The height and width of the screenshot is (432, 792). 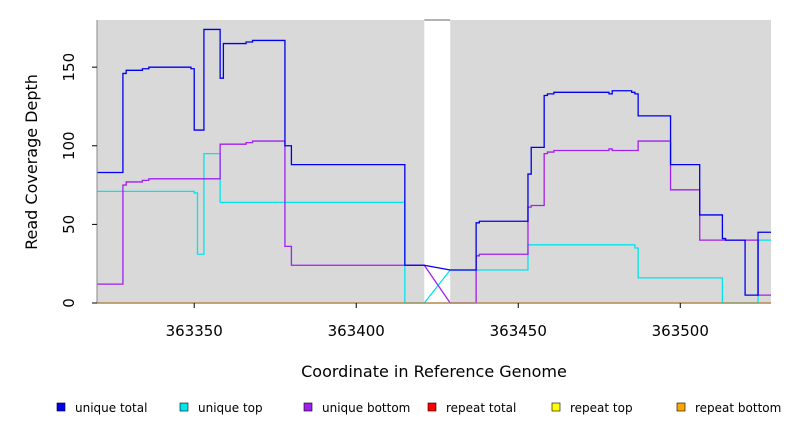 What do you see at coordinates (481, 408) in the screenshot?
I see `legend-label-repeat-total: repeat total` at bounding box center [481, 408].